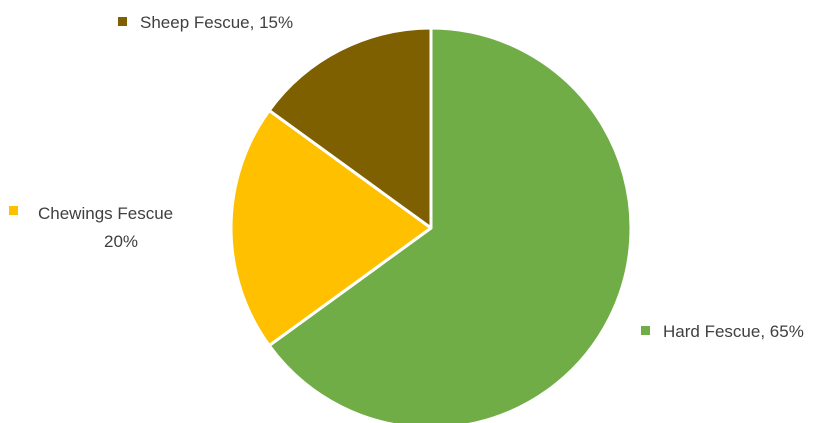 The image size is (839, 423). What do you see at coordinates (645, 330) in the screenshot?
I see `legend-marker-hard-fescue` at bounding box center [645, 330].